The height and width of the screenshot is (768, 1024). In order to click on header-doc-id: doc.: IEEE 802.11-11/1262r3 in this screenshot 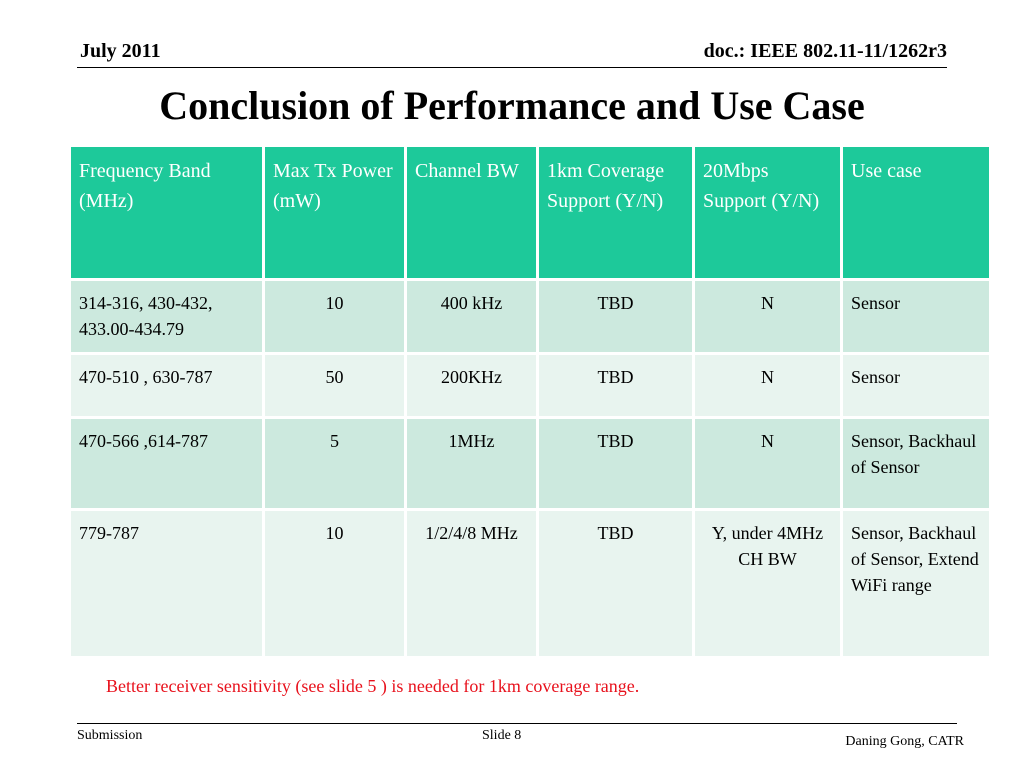, I will do `click(825, 51)`.